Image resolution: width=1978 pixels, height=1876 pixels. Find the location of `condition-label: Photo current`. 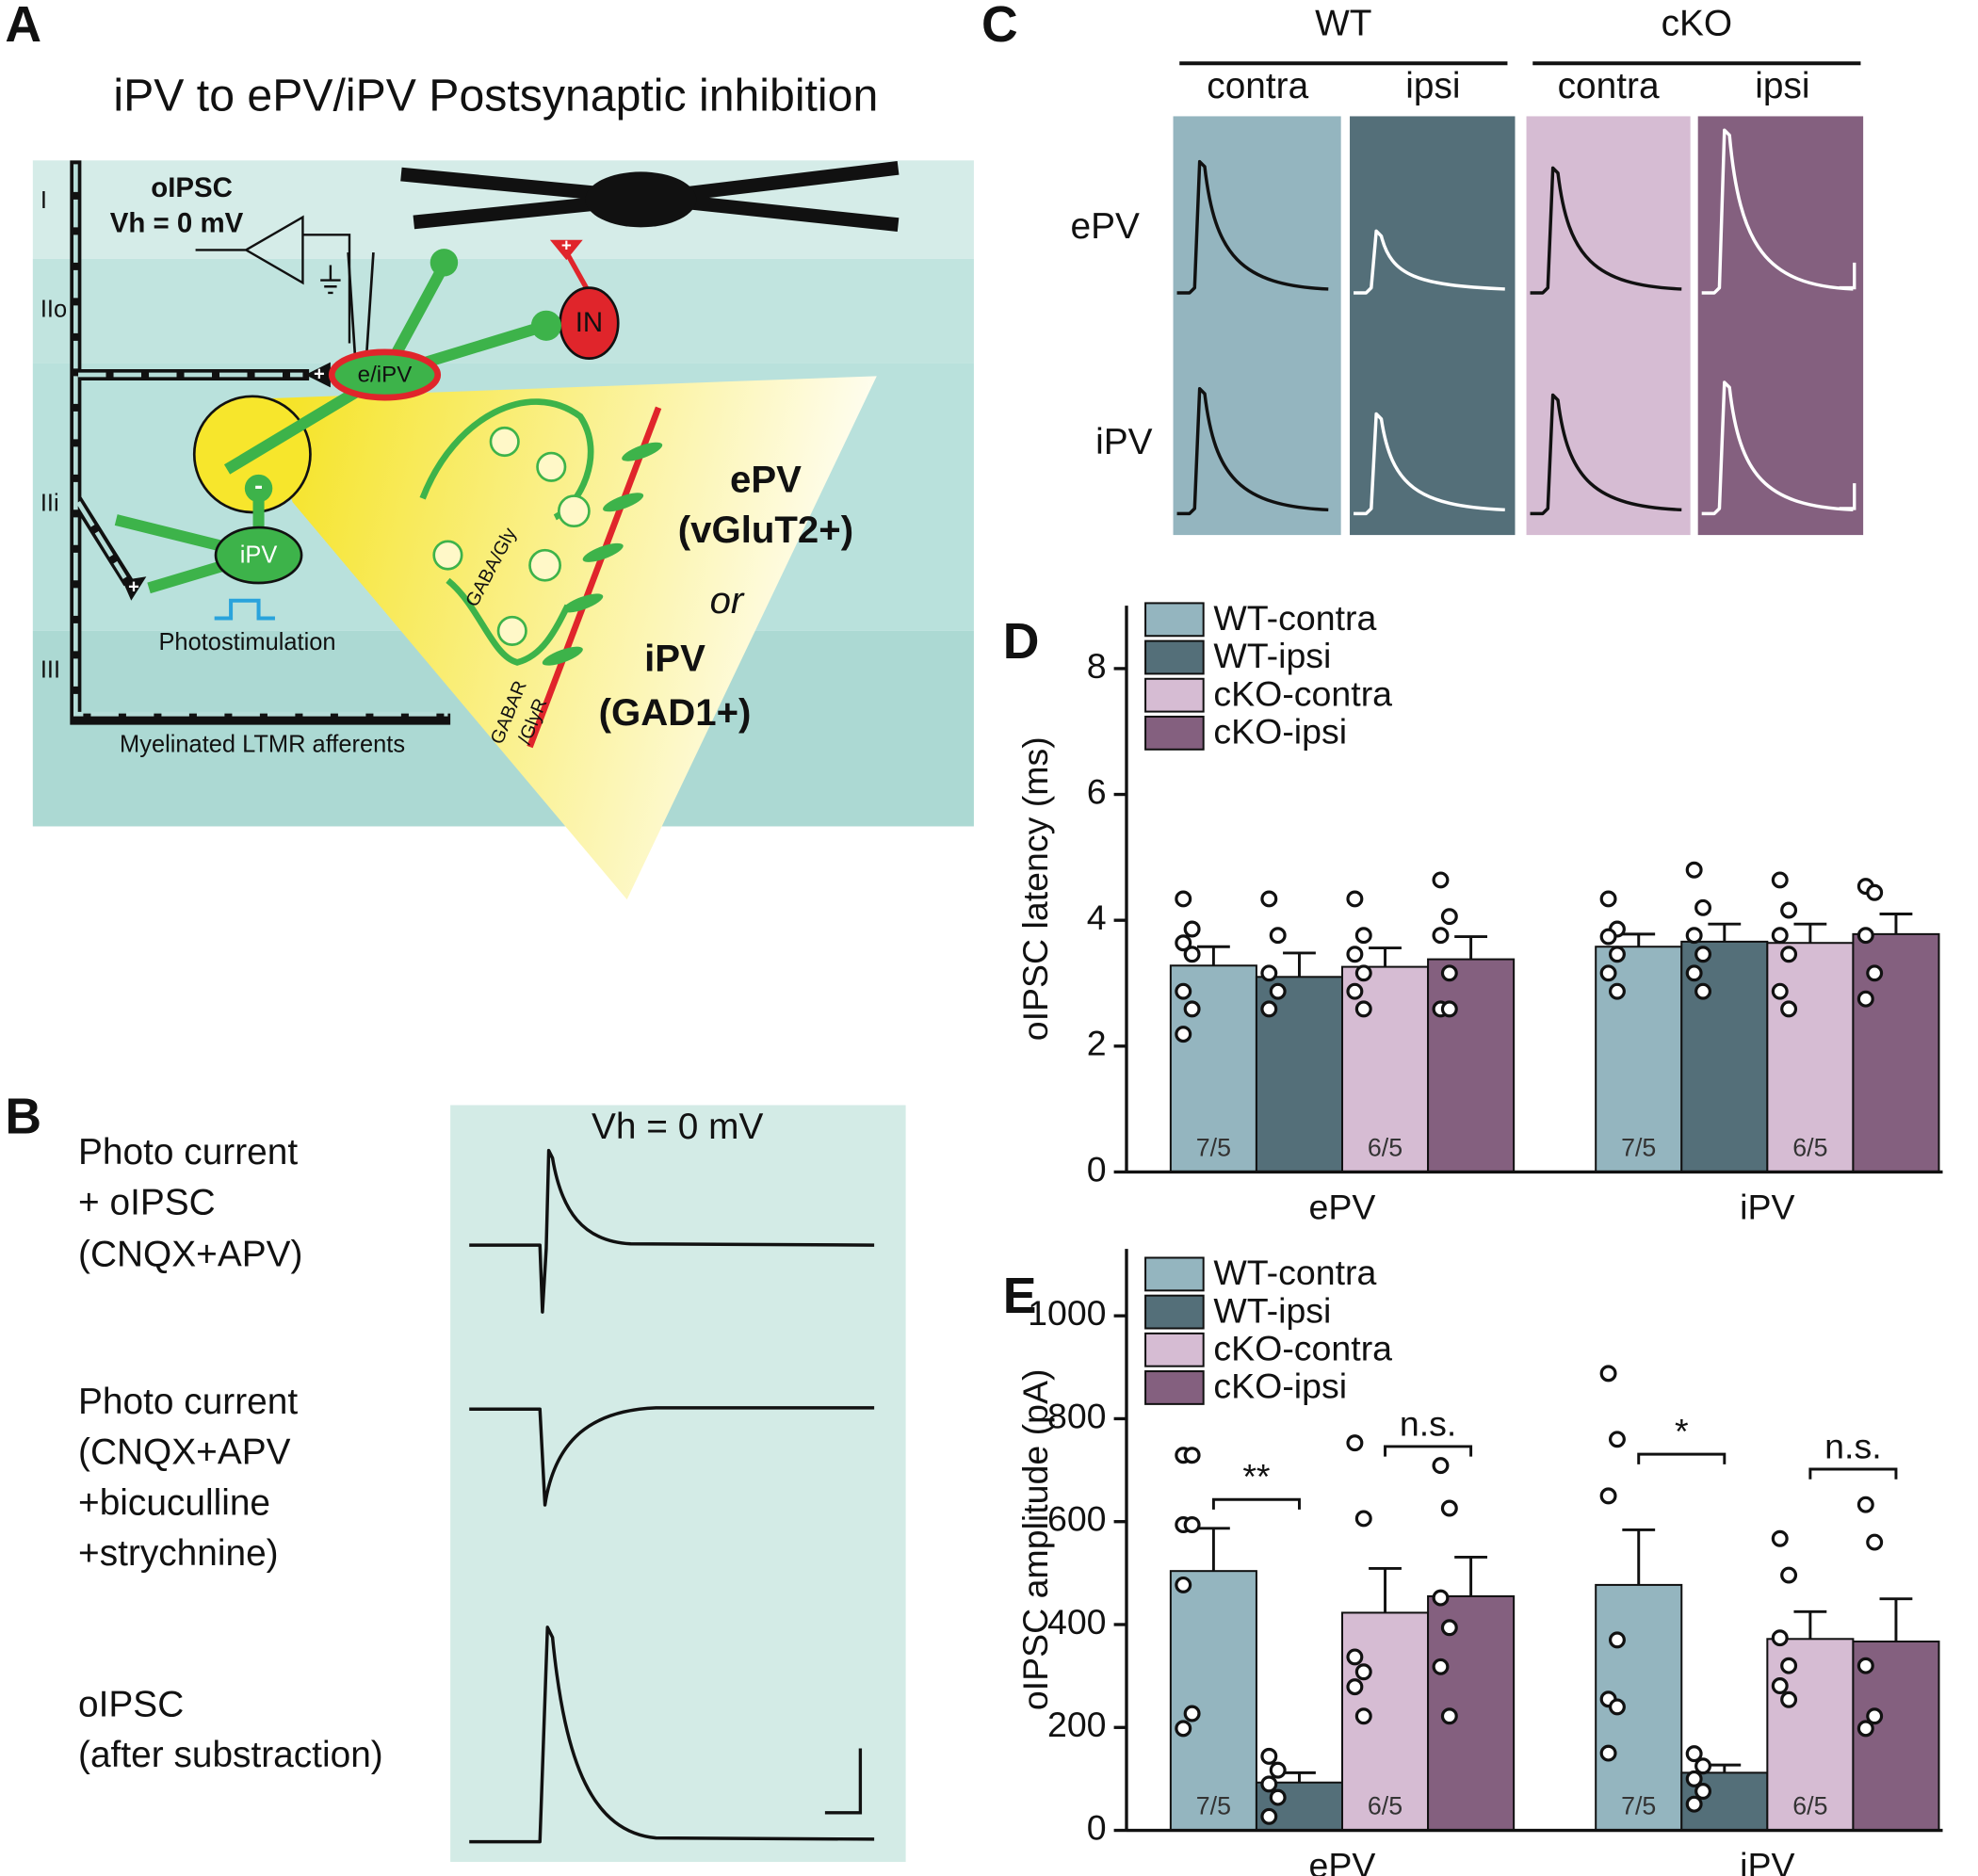

condition-label: Photo current is located at coordinates (188, 1402).